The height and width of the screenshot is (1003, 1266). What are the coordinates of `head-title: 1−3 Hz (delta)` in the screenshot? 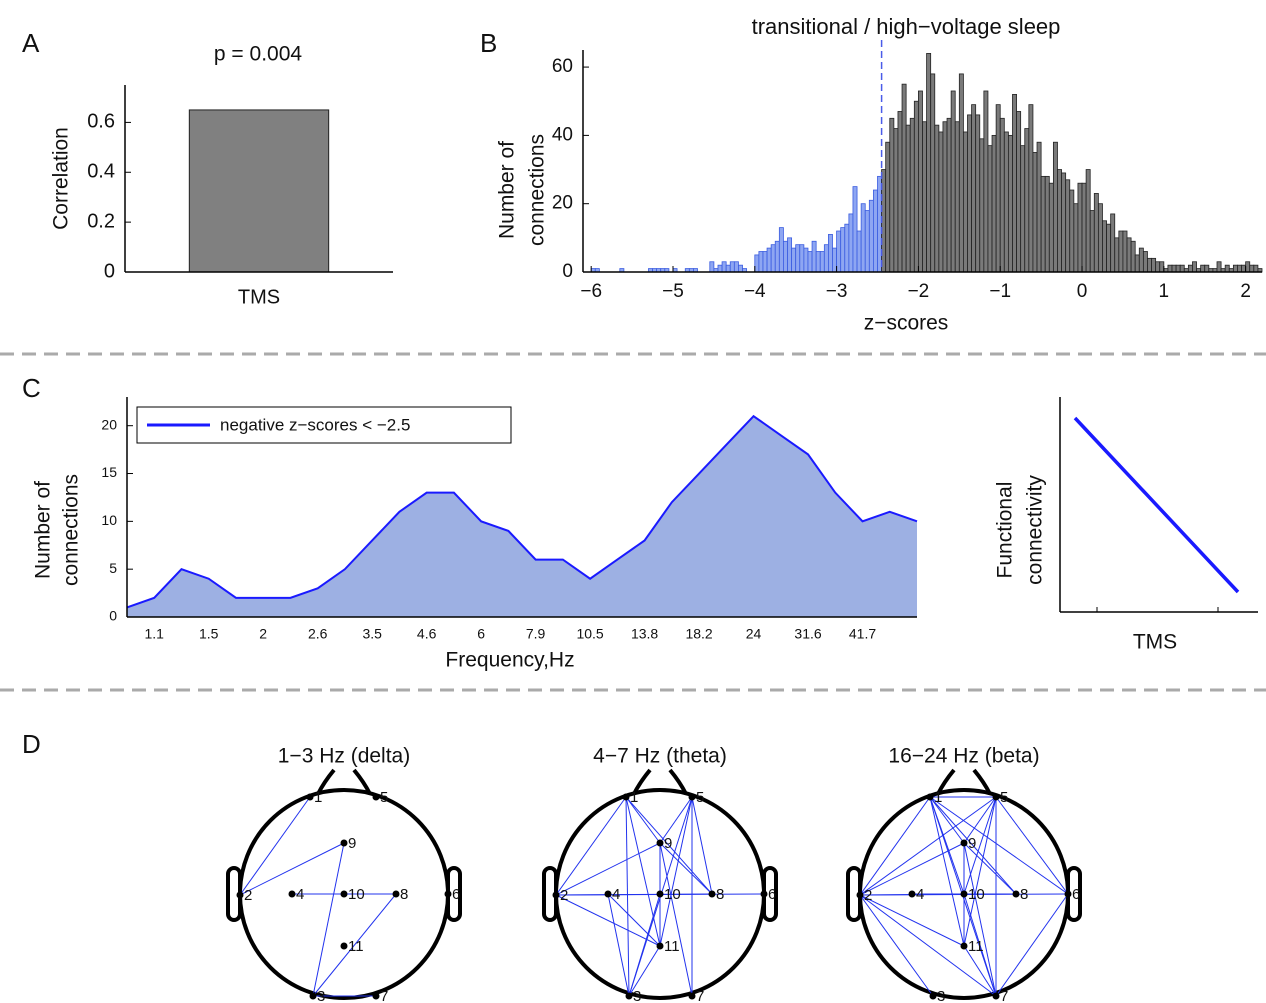 It's located at (344, 756).